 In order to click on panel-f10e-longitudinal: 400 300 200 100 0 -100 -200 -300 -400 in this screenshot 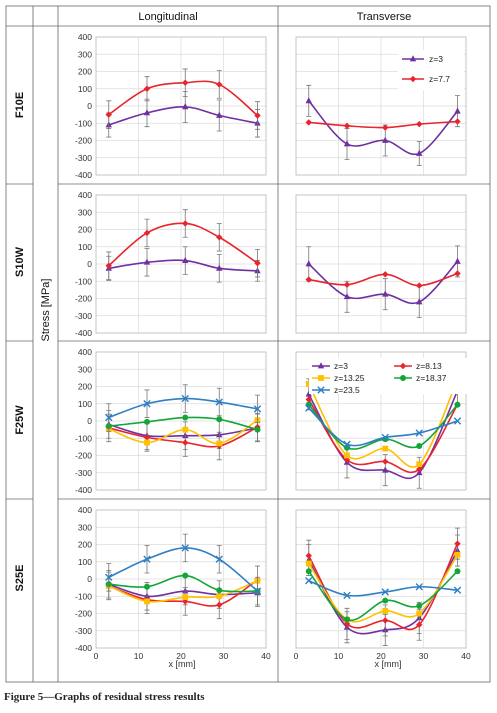, I will do `click(171, 106)`.